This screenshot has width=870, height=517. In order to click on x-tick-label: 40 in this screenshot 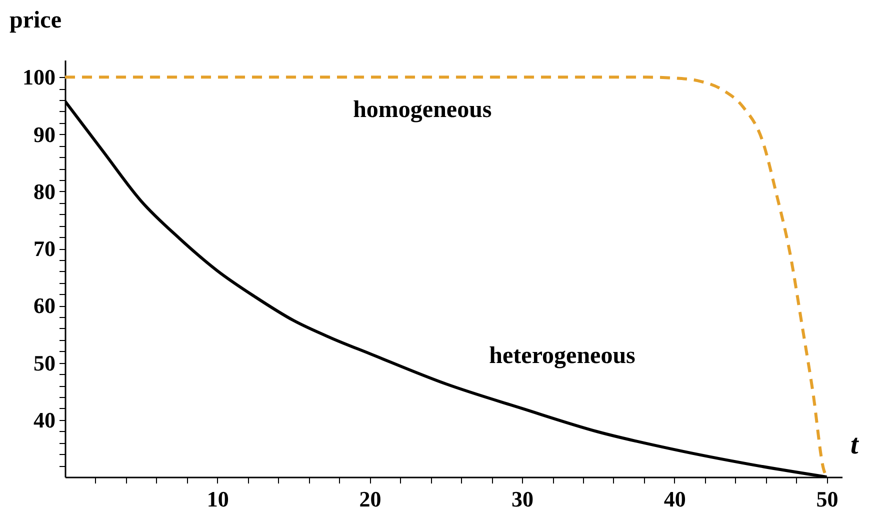, I will do `click(675, 499)`.